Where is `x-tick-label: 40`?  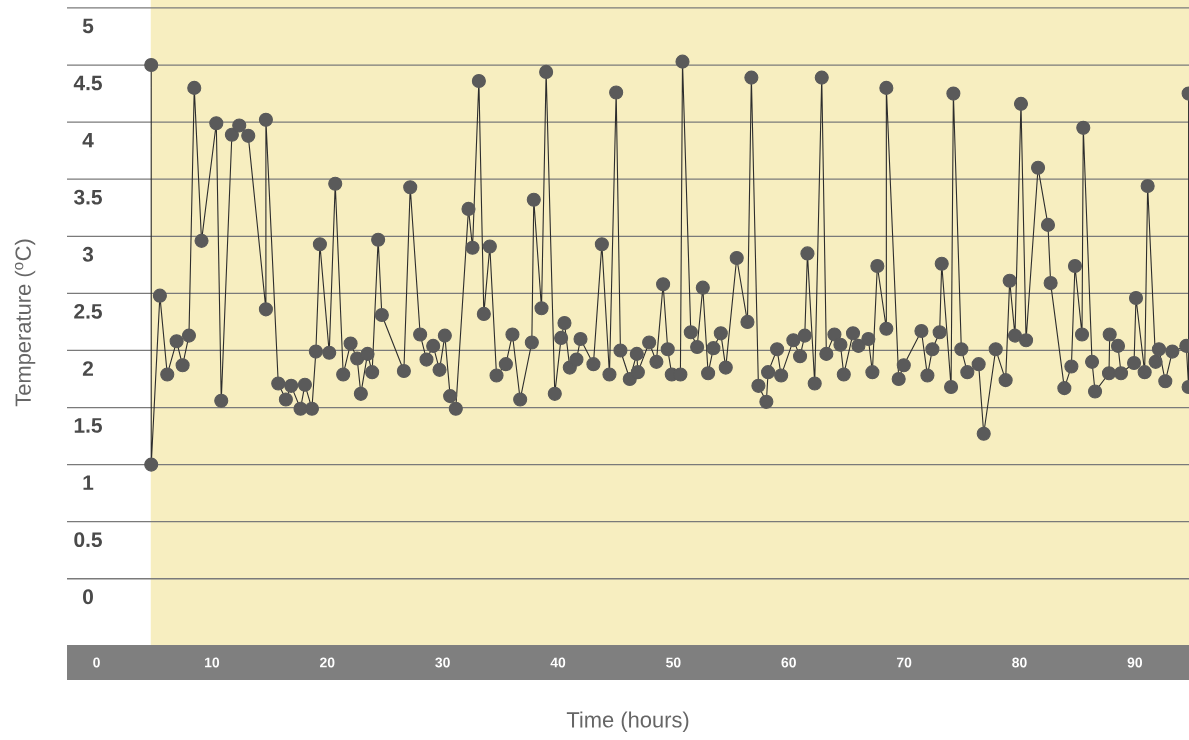
x-tick-label: 40 is located at coordinates (558, 662).